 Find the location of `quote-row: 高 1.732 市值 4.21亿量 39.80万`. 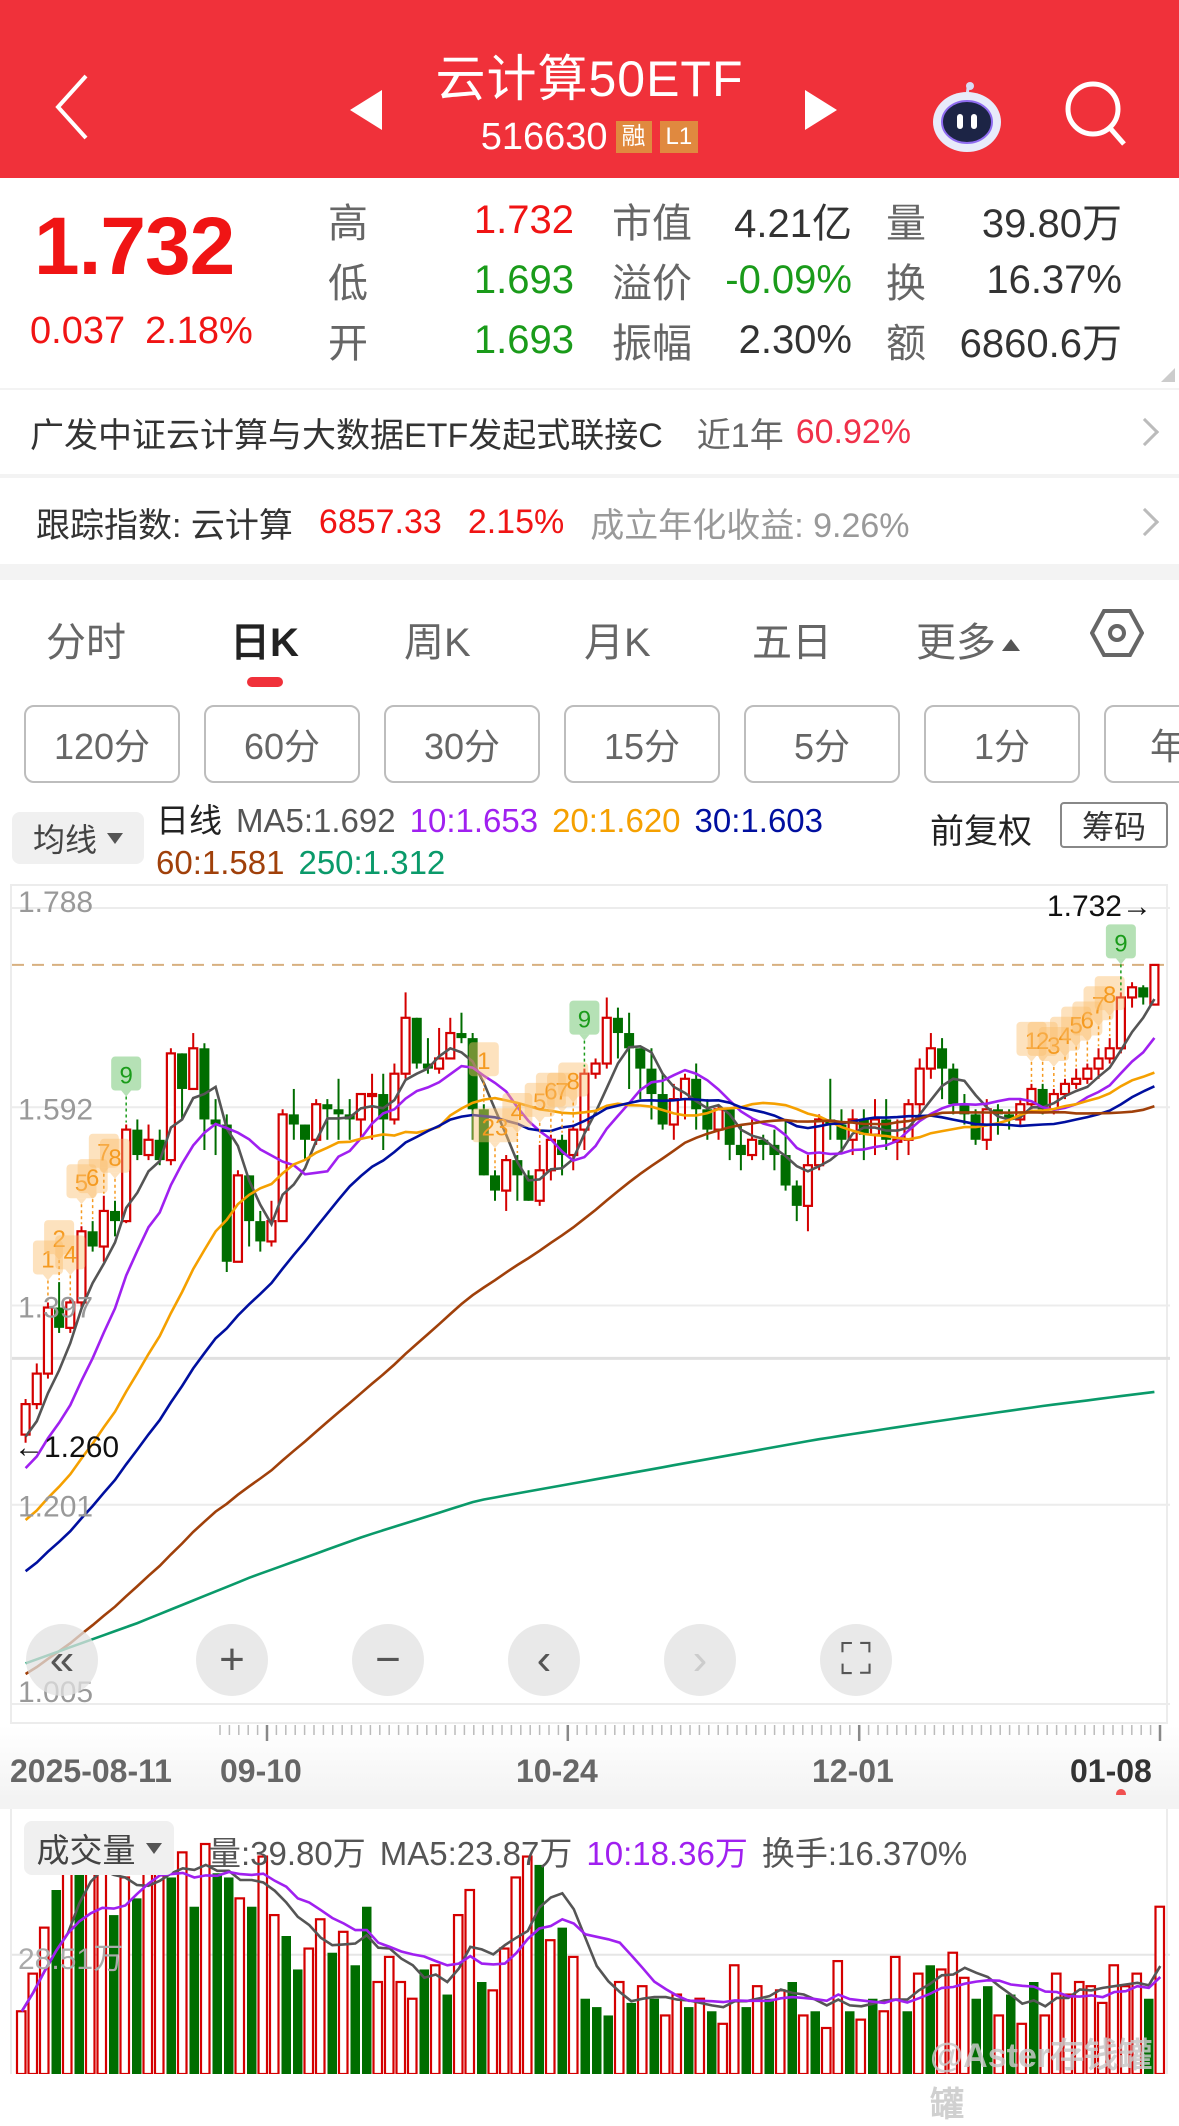

quote-row: 高 1.732 市值 4.21亿量 39.80万 is located at coordinates (725, 220).